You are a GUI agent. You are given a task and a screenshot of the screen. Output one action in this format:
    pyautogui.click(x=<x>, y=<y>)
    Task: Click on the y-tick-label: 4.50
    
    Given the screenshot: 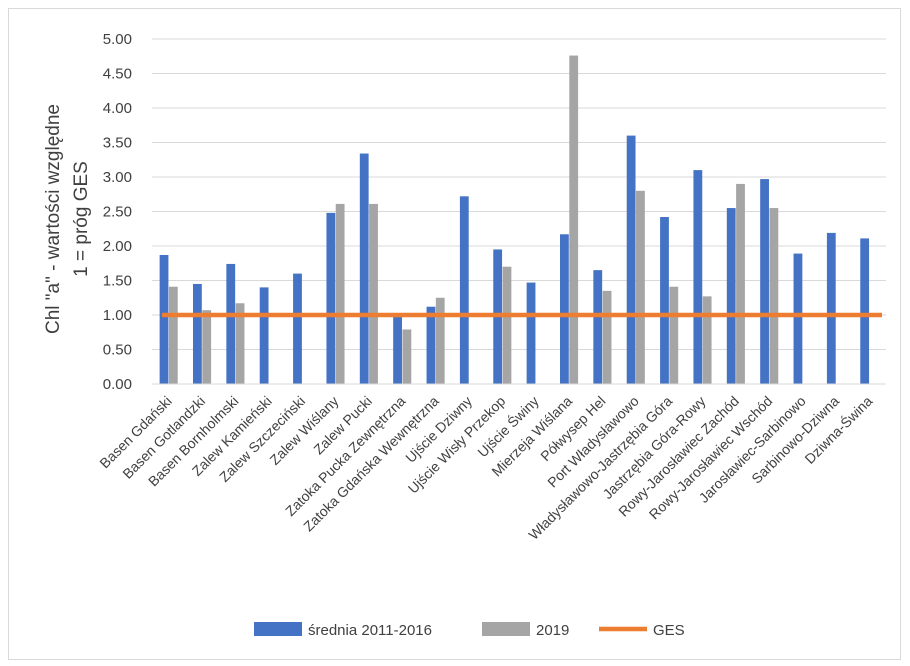 What is the action you would take?
    pyautogui.click(x=117, y=74)
    